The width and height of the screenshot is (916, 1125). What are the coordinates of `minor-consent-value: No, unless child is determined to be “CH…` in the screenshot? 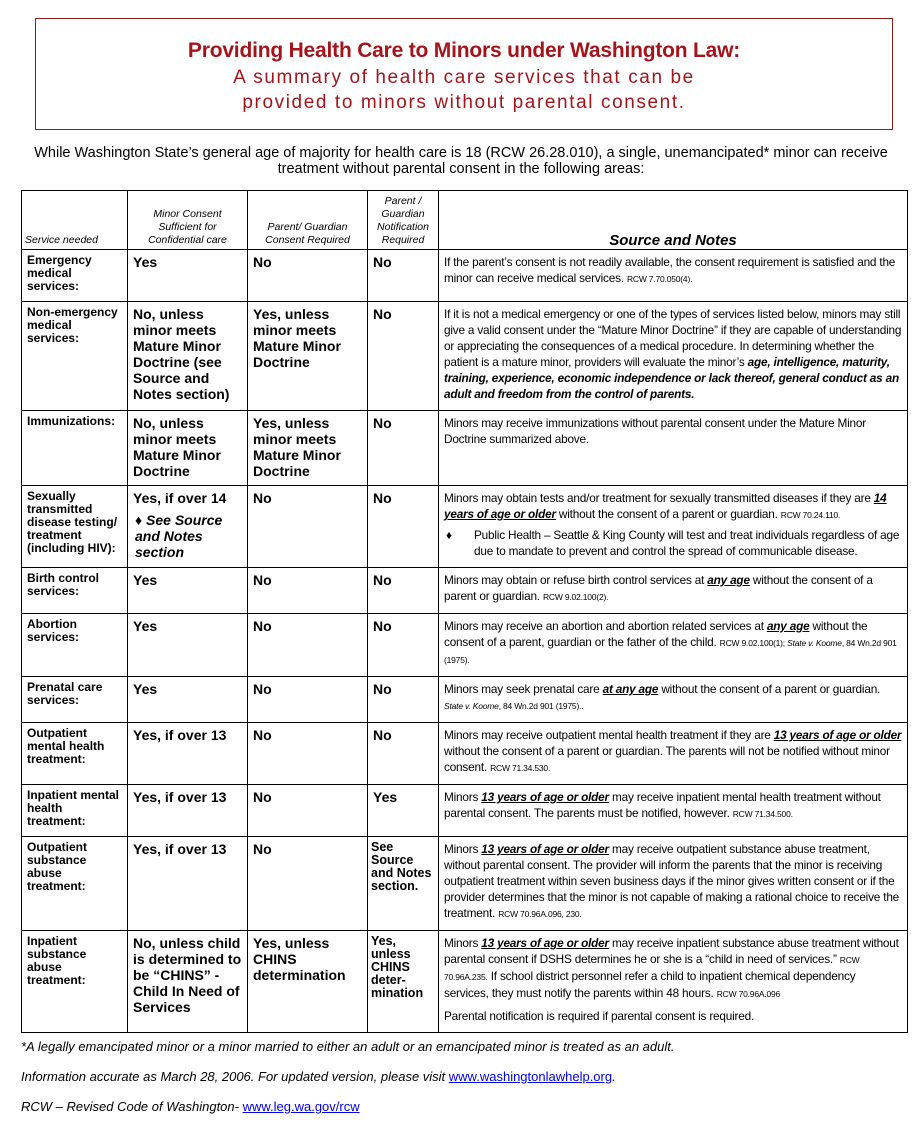 It's located at (187, 975).